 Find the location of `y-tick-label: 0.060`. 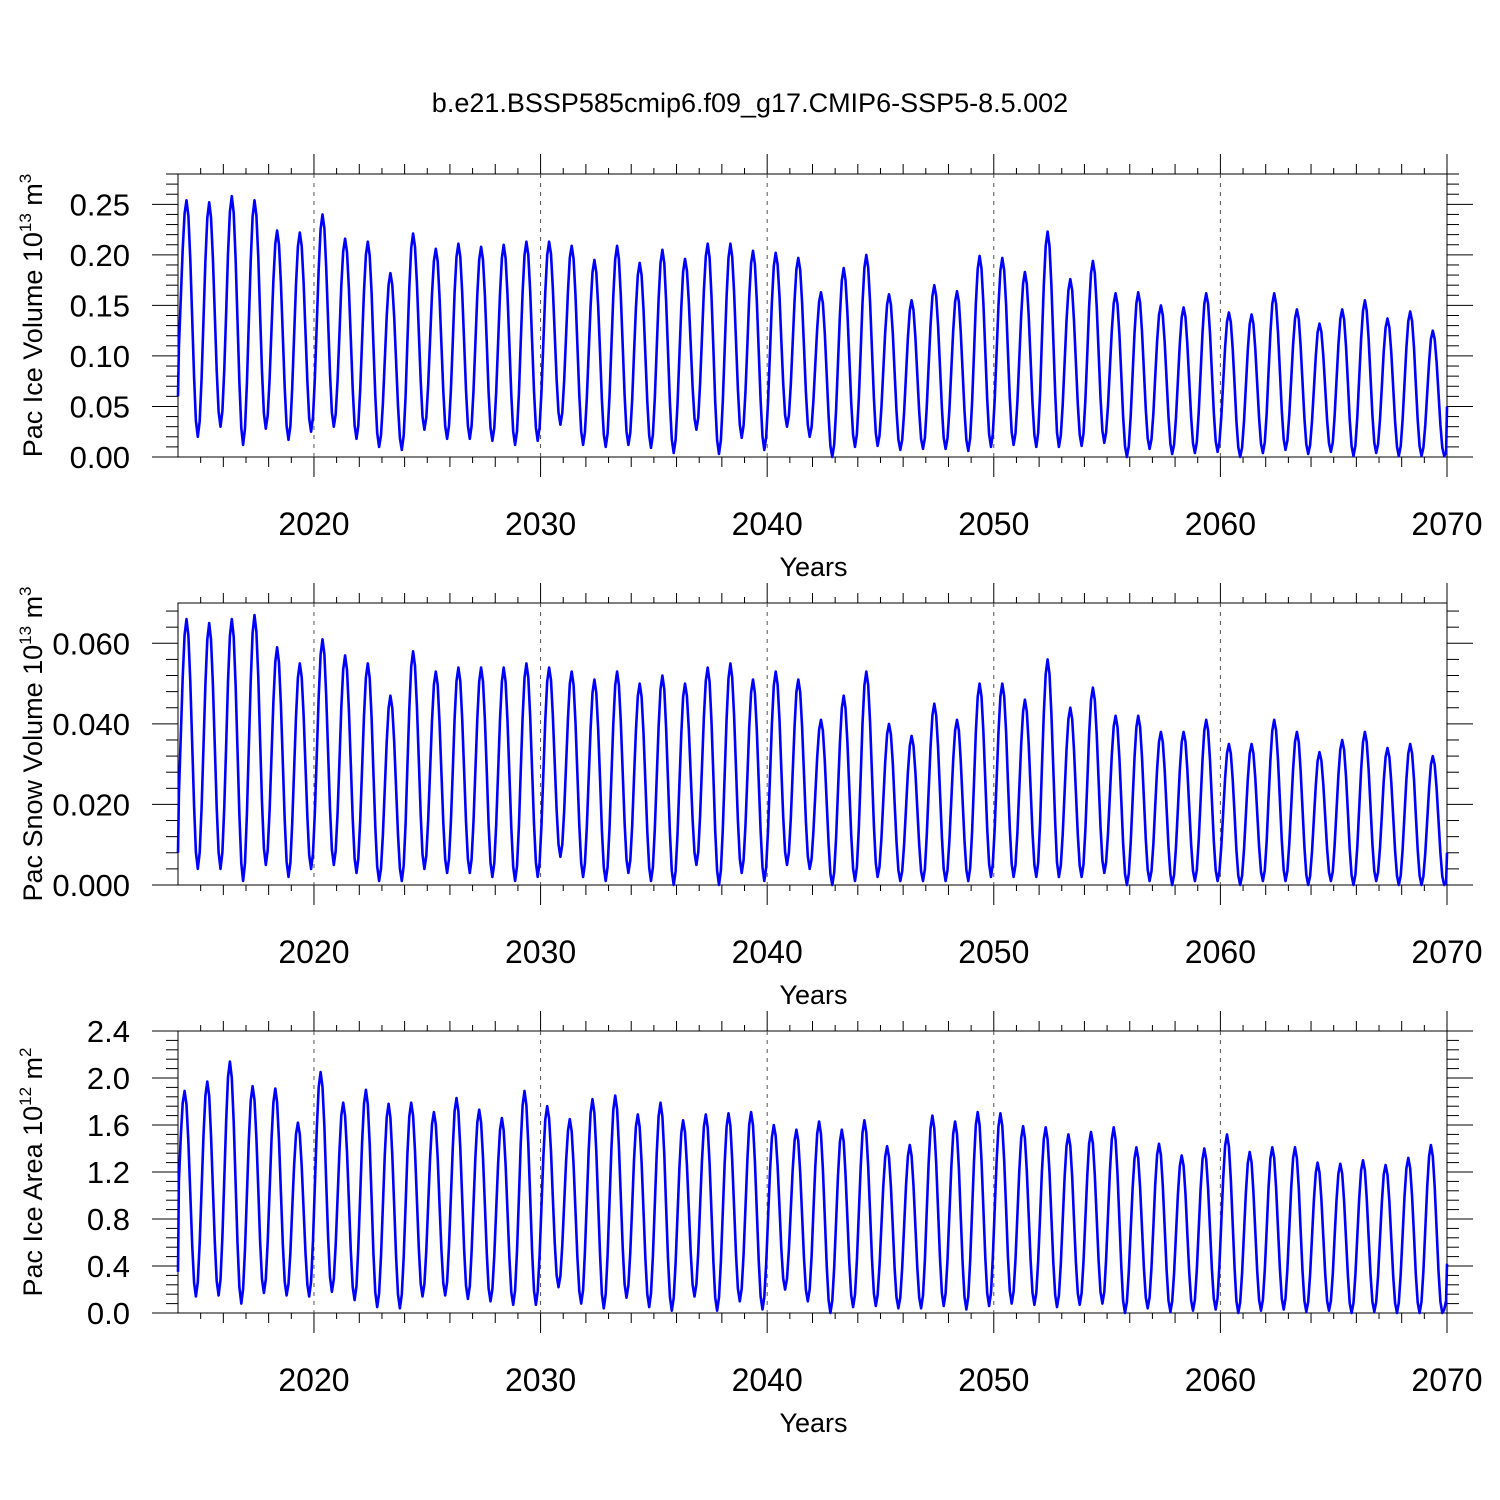

y-tick-label: 0.060 is located at coordinates (91, 643).